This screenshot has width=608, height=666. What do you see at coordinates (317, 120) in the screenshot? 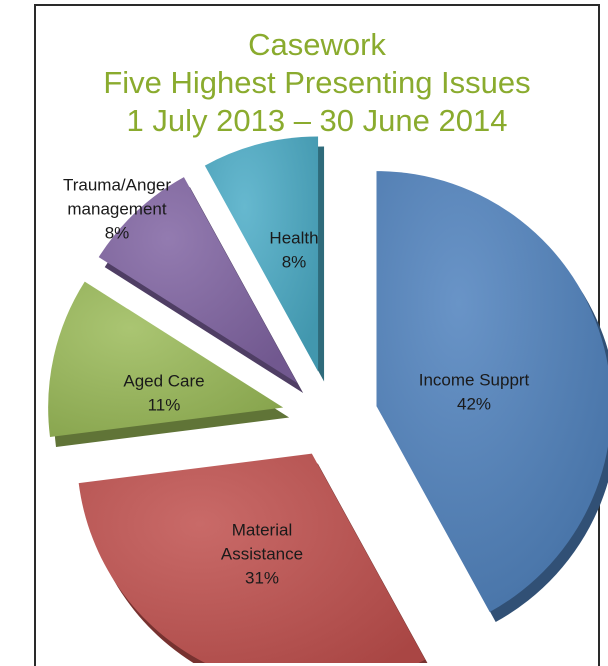
I see `chart-title-line-3: 1 July 2013 – 30 June 2014` at bounding box center [317, 120].